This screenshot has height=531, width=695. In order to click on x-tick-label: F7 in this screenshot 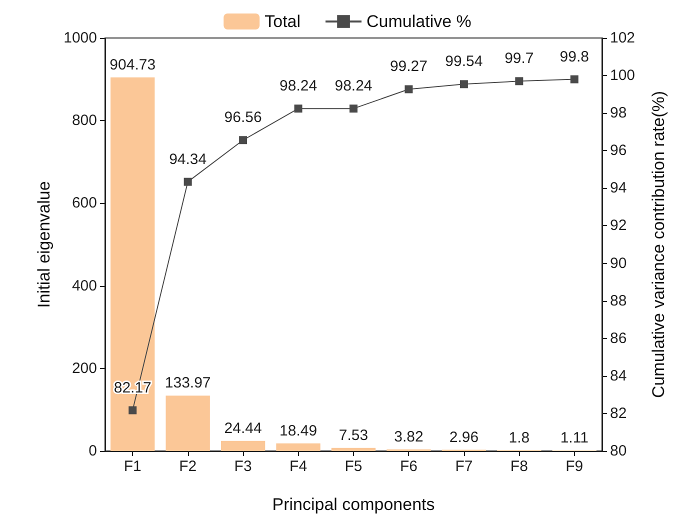, I will do `click(464, 466)`.